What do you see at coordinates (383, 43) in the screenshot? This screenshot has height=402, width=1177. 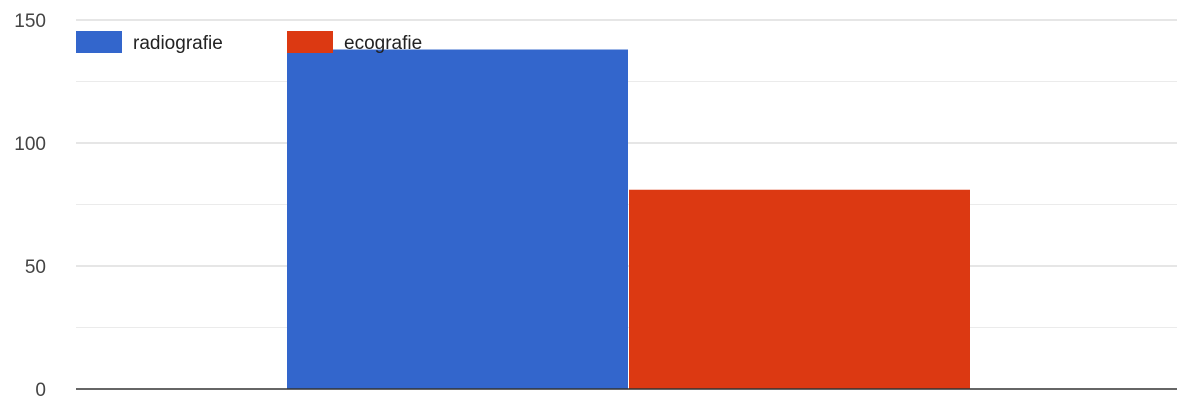 I see `legend-label-ecografie: ecografie` at bounding box center [383, 43].